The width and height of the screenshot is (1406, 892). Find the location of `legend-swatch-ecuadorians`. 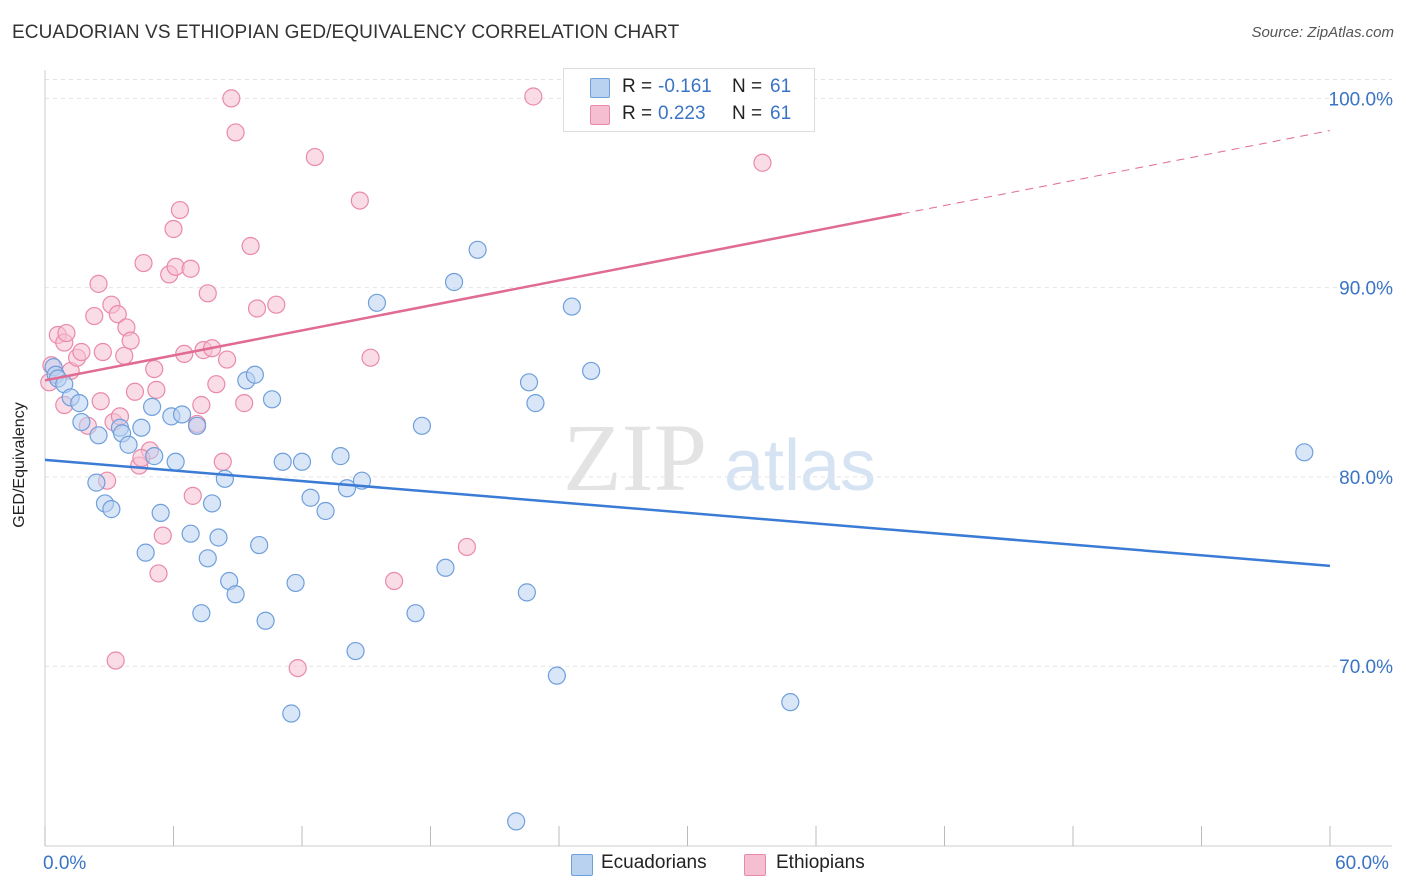

legend-swatch-ecuadorians is located at coordinates (600, 88).